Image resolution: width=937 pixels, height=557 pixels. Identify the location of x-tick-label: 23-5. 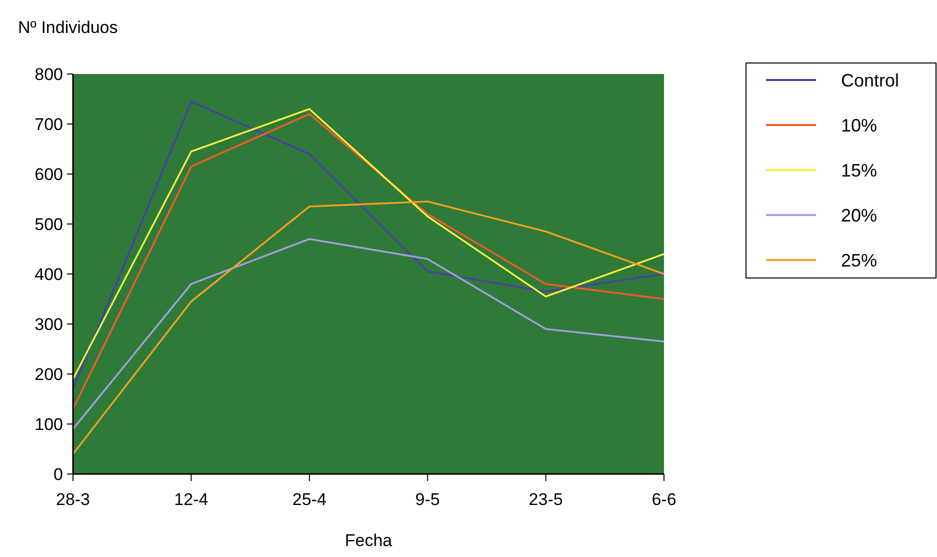
(545, 499).